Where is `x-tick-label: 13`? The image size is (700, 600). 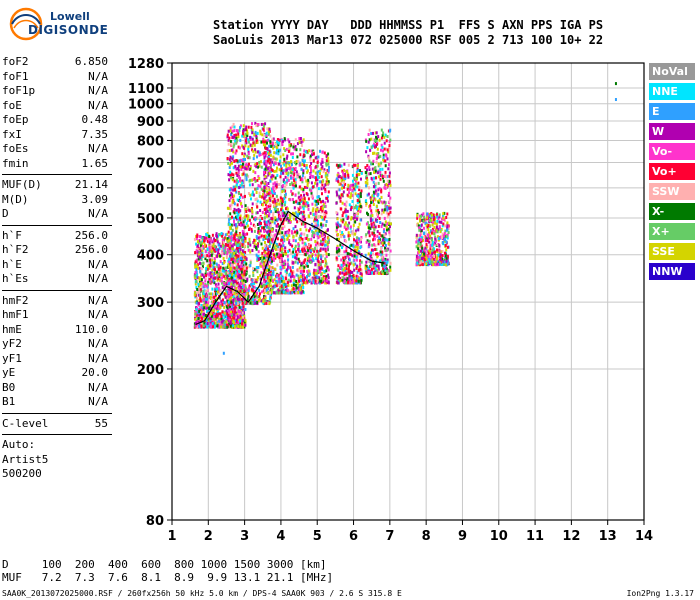
x-tick-label: 13 is located at coordinates (608, 536).